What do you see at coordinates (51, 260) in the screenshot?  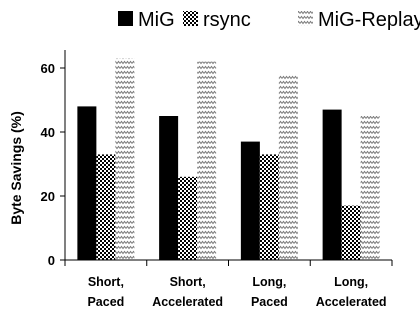 I see `y-tick-label: 0` at bounding box center [51, 260].